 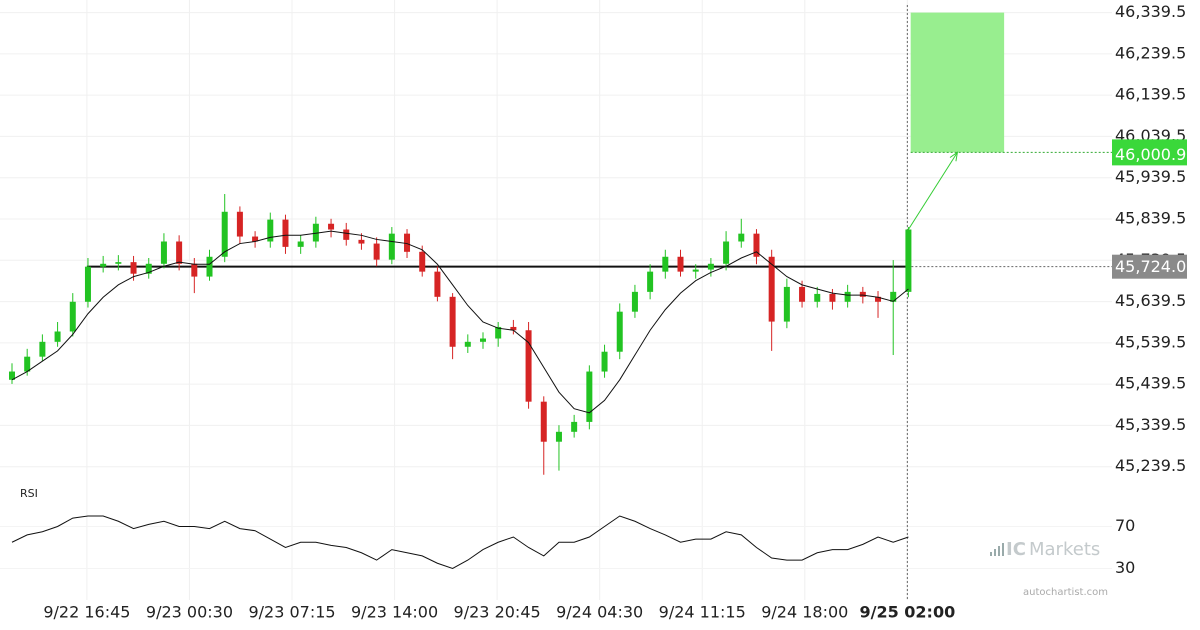 I want to click on brand-logo: IC Markets, so click(x=1045, y=549).